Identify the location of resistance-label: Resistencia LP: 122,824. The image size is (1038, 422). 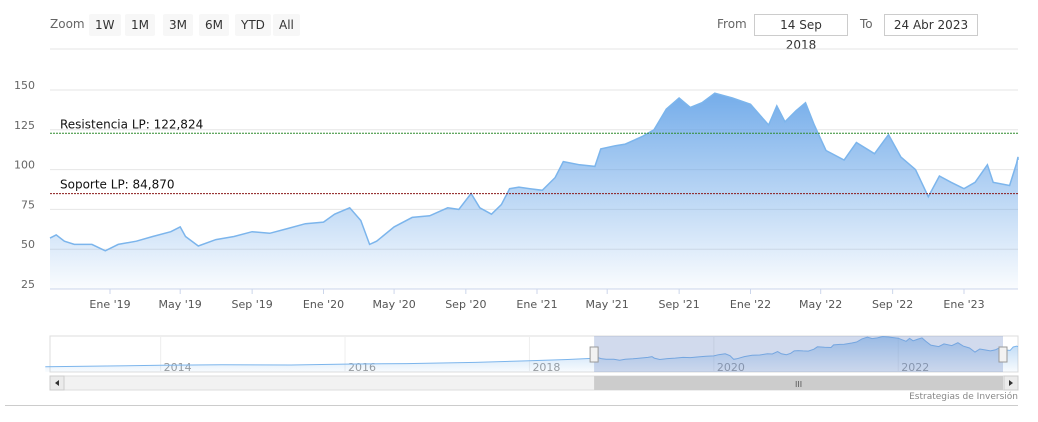
(131, 124).